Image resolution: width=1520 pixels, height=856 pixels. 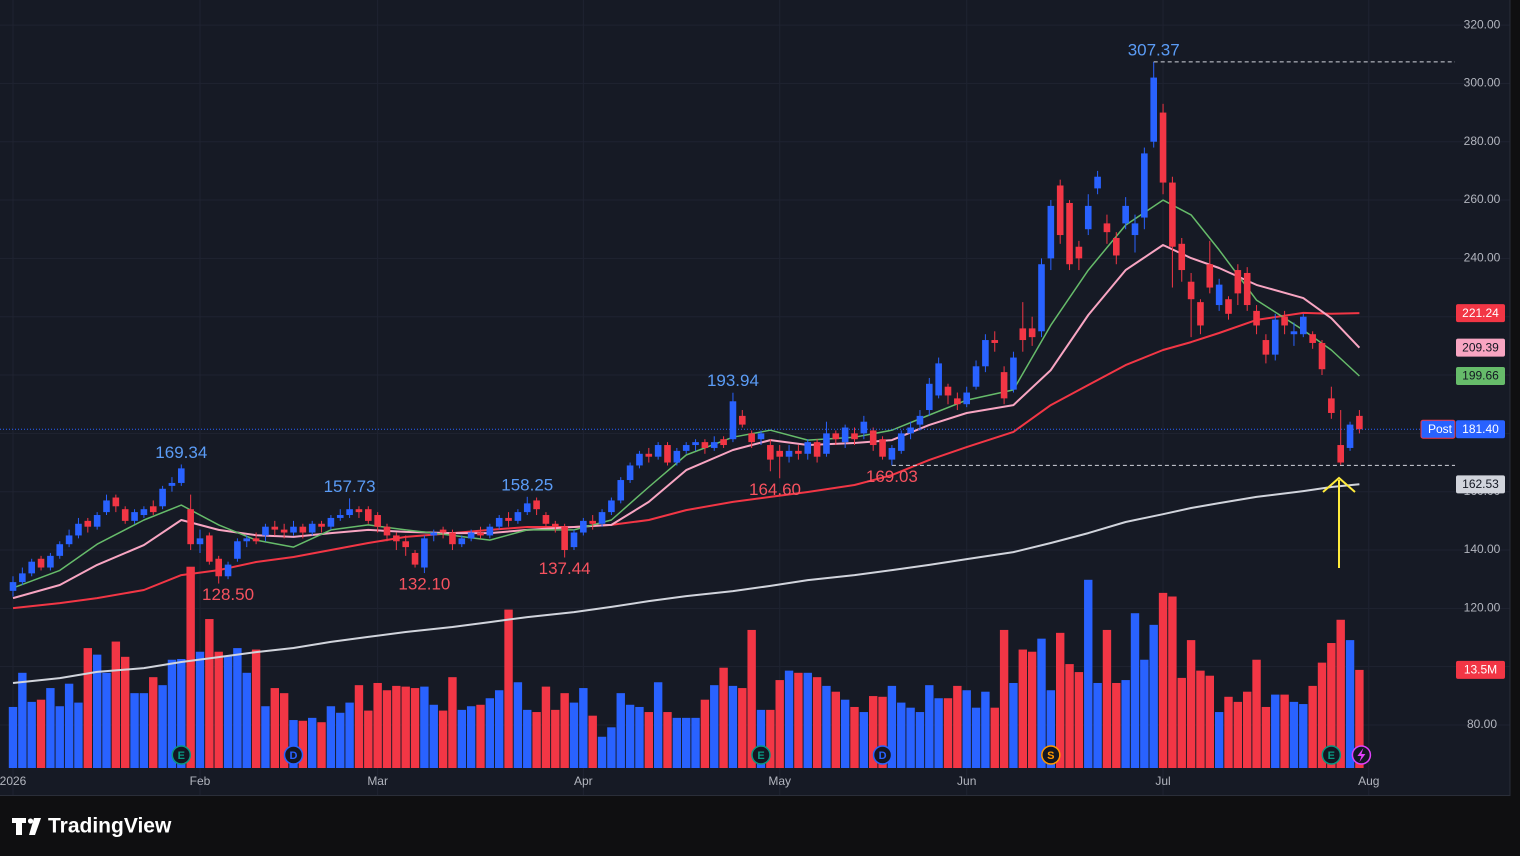 What do you see at coordinates (892, 476) in the screenshot?
I see `price-annotation: 169.03` at bounding box center [892, 476].